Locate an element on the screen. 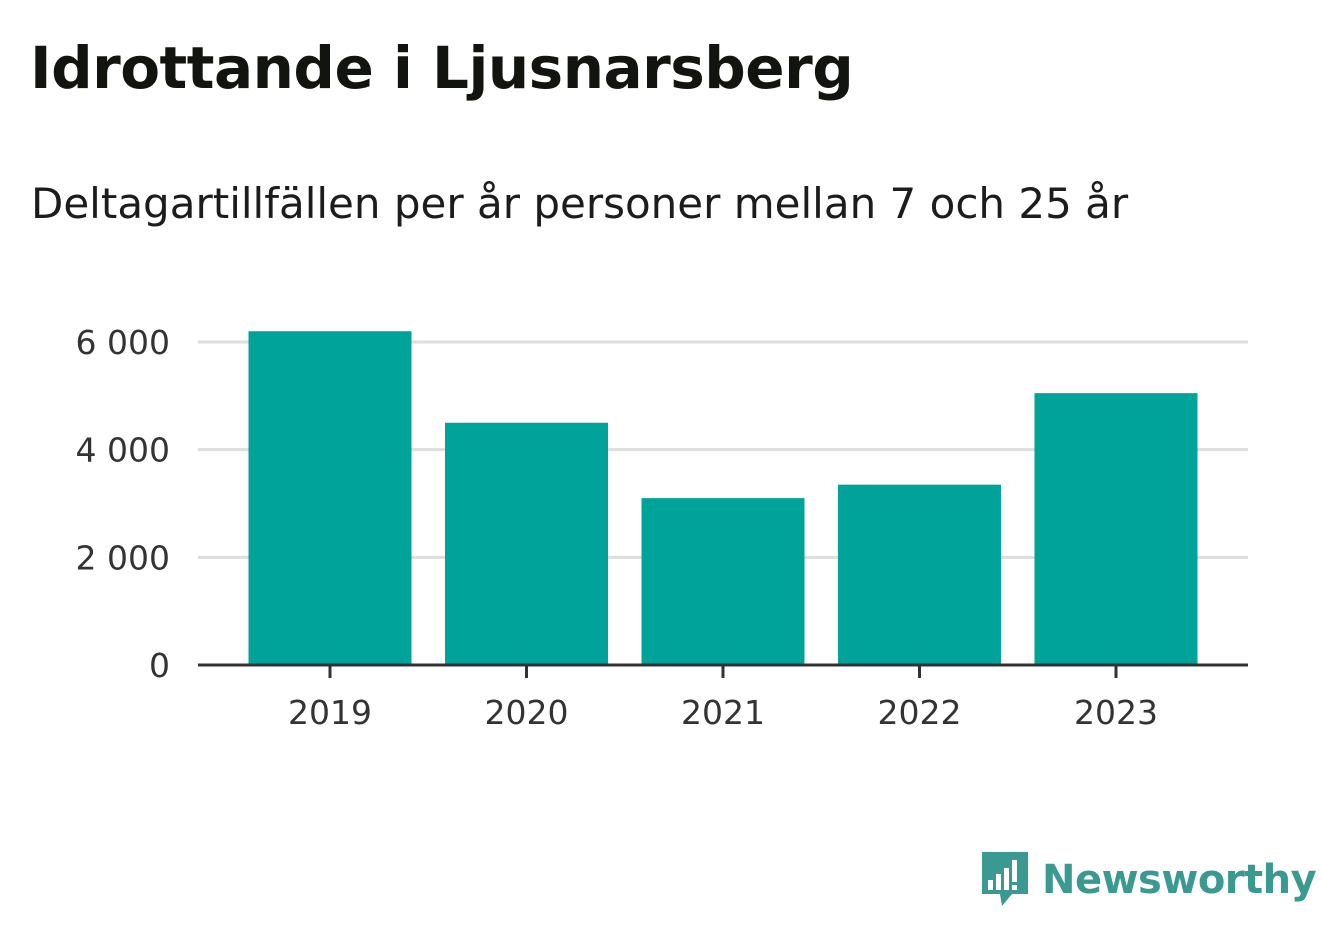 The image size is (1322, 939). y-tick-label: 6 000 is located at coordinates (123, 342).